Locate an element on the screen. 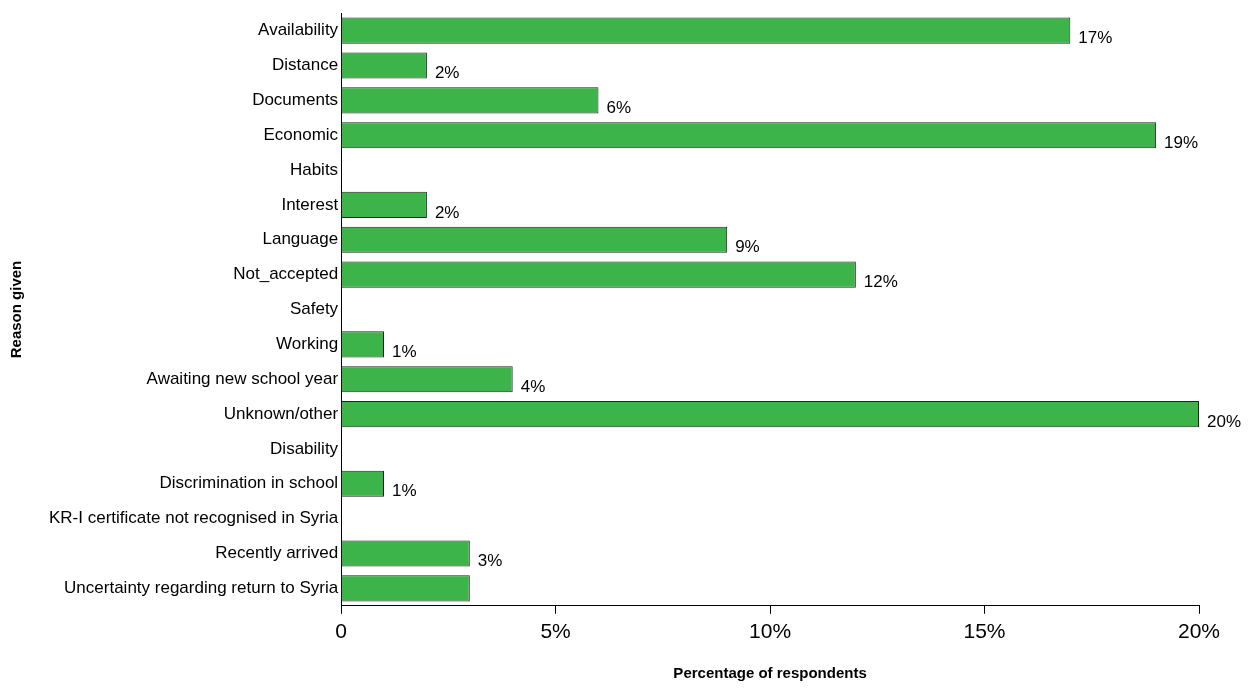  y-tick-label: Awaiting new school year is located at coordinates (242, 378).